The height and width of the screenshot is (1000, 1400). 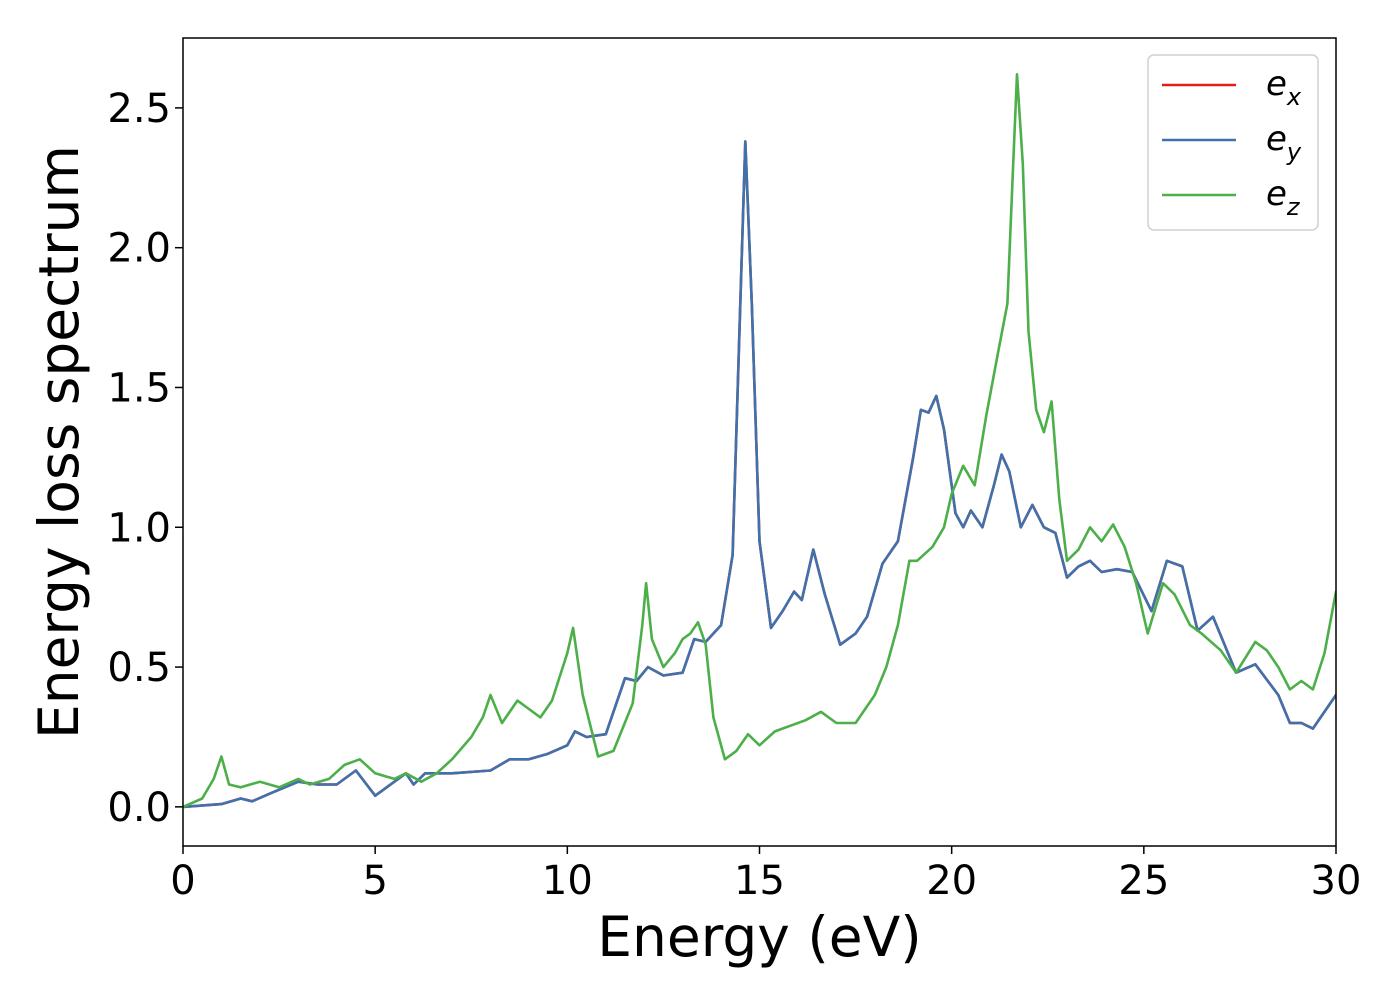 What do you see at coordinates (567, 881) in the screenshot?
I see `x-tick-label: 10` at bounding box center [567, 881].